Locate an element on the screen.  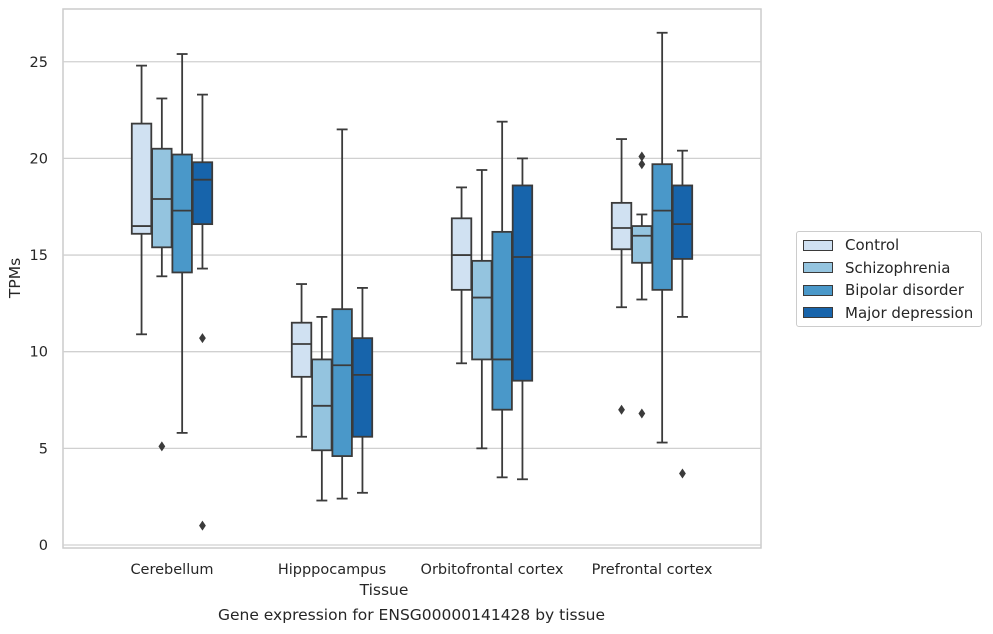
legend-label-bipolar-disorder: Bipolar disorder is located at coordinates (904, 290).